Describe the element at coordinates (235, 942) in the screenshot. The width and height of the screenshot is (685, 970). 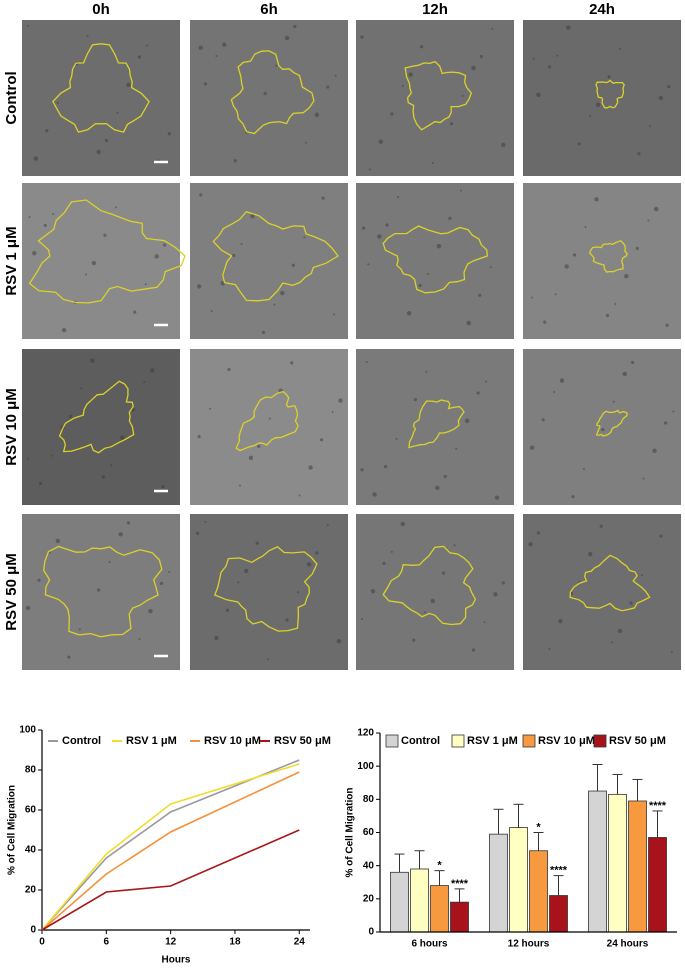
I see `x-tick-label: 18` at that location.